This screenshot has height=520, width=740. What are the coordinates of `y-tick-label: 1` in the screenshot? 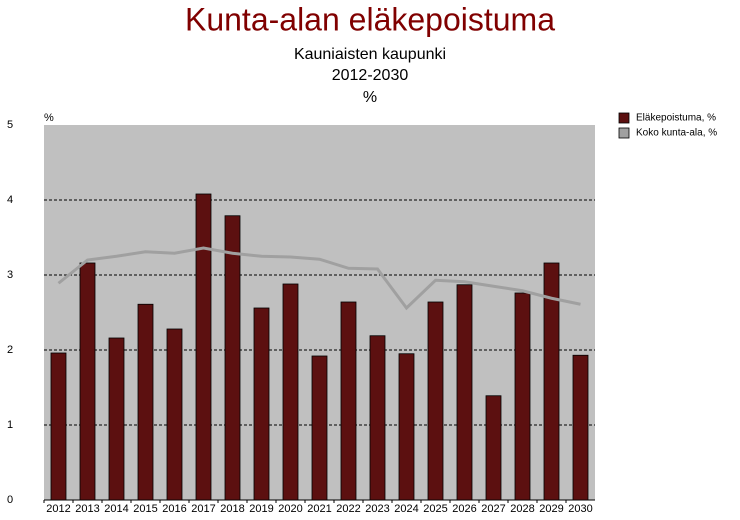 It's located at (10, 425).